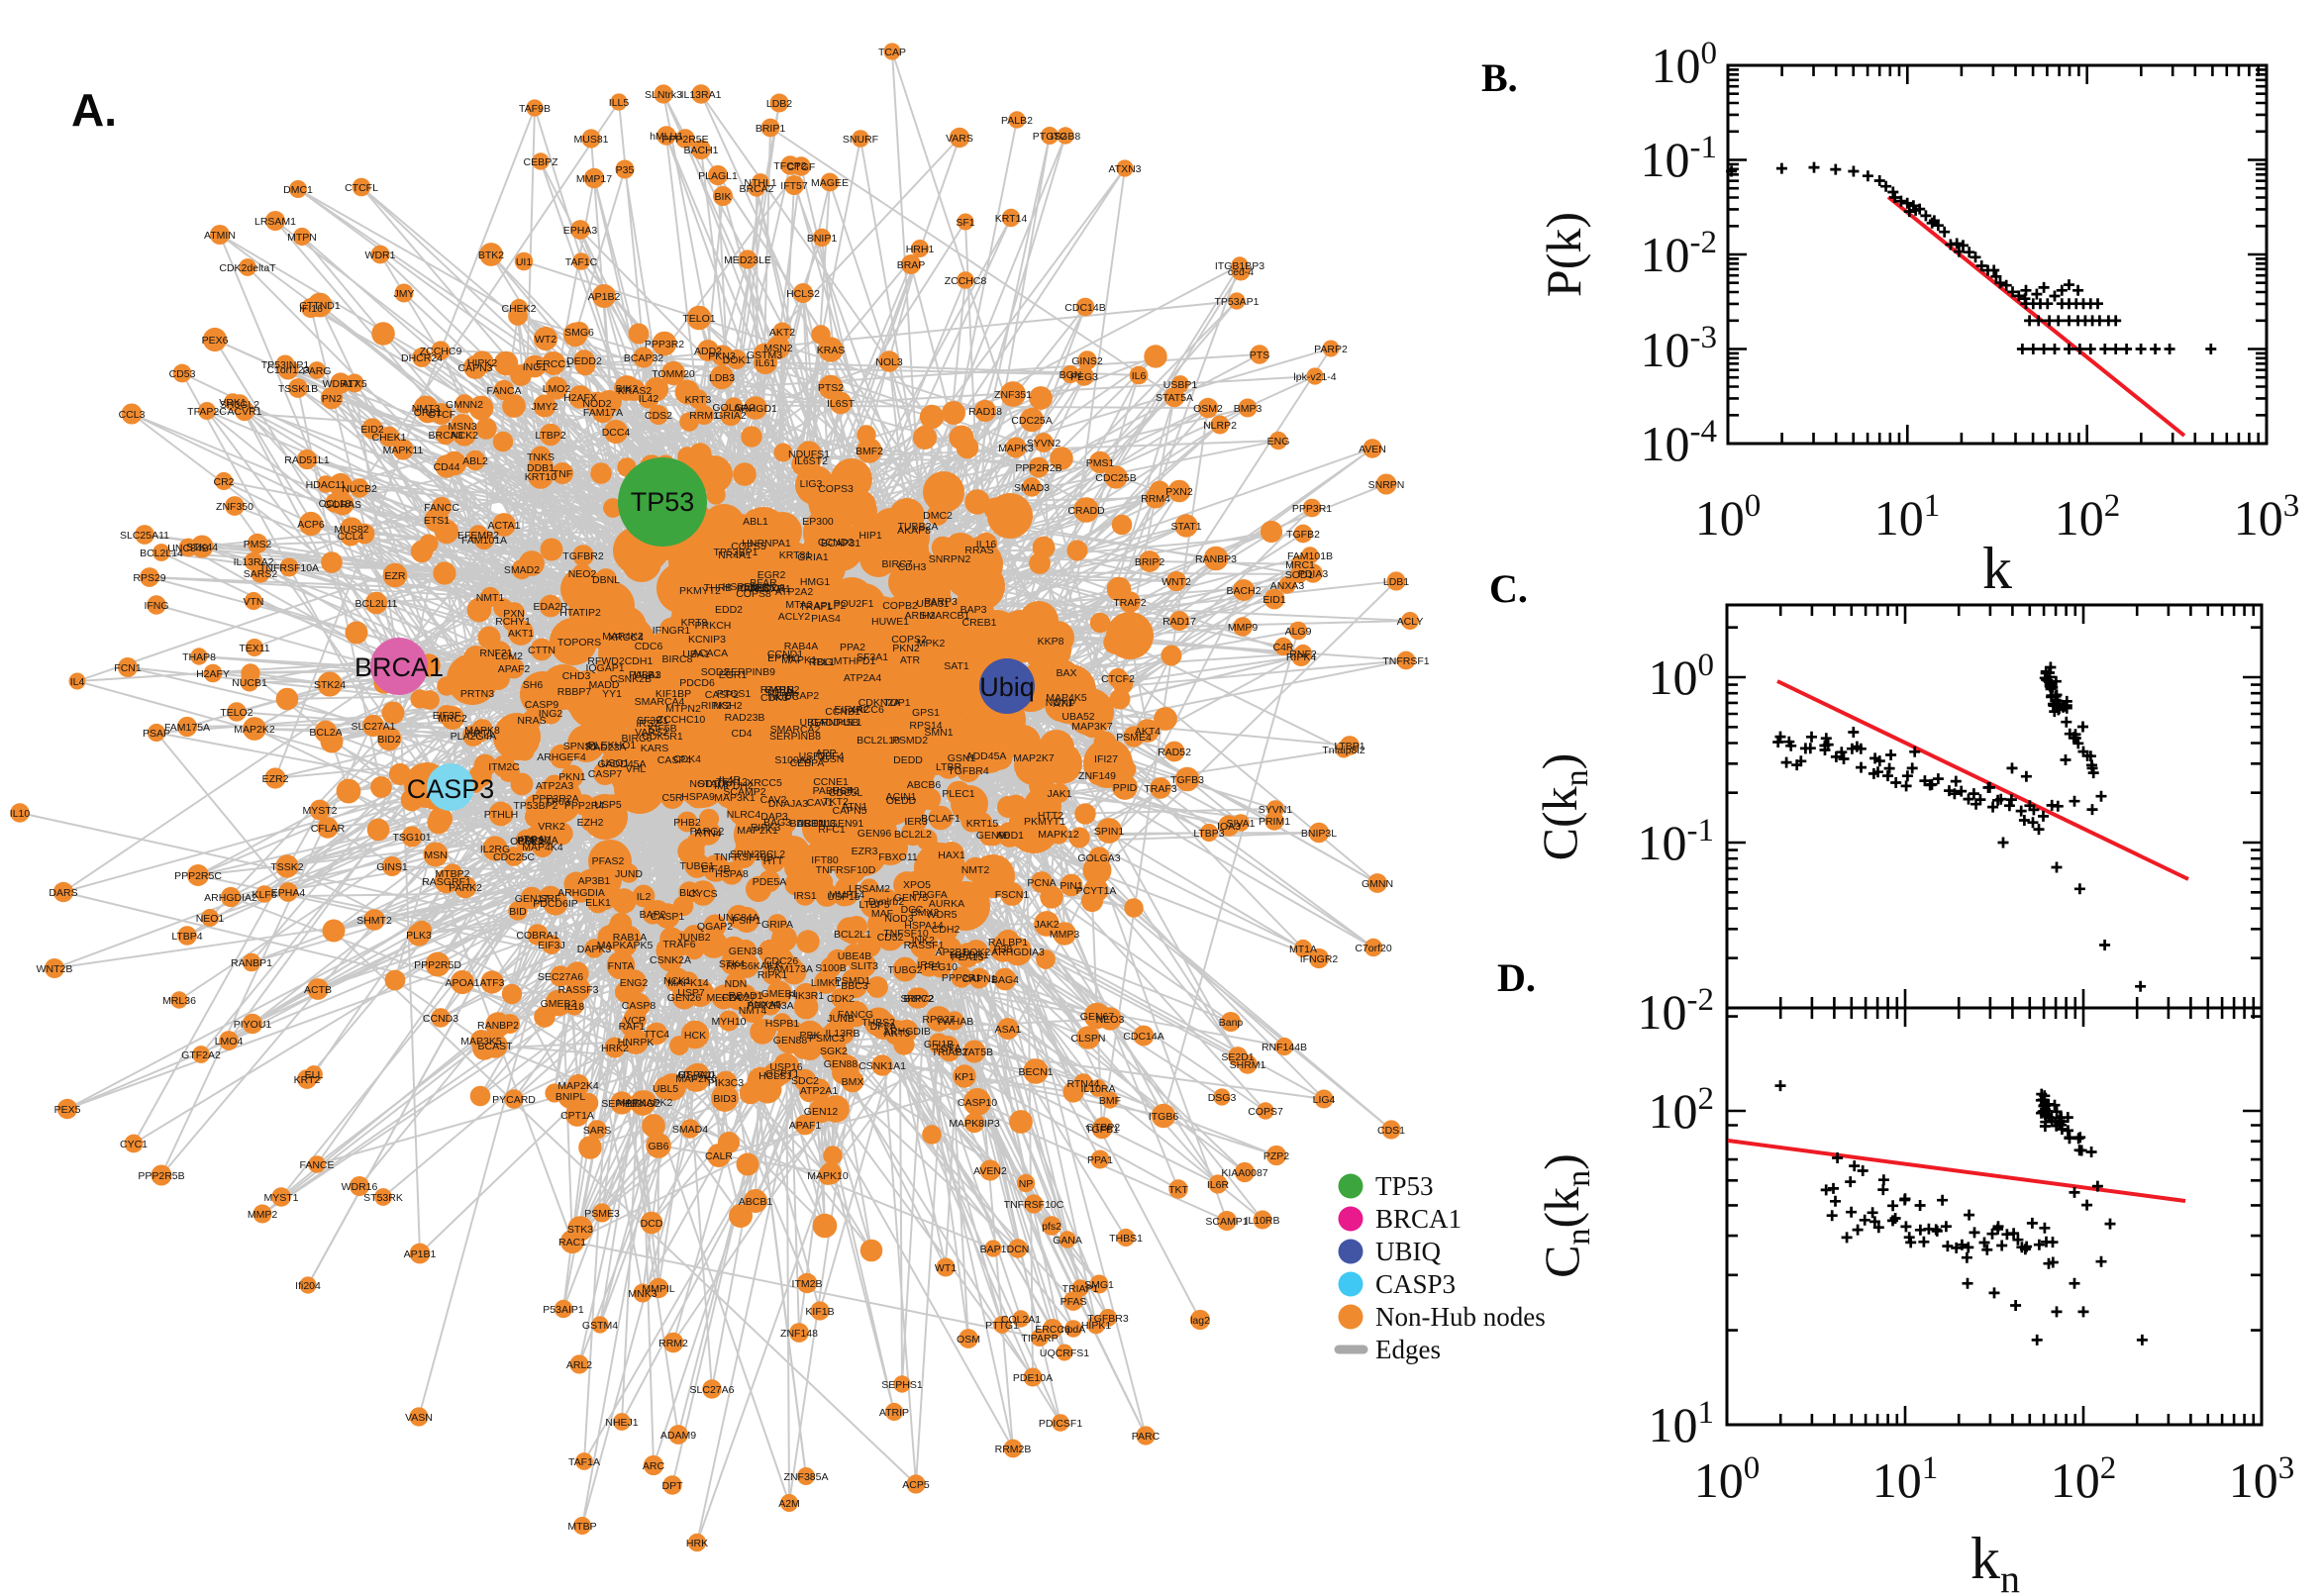 The height and width of the screenshot is (1596, 2323). Describe the element at coordinates (736, 984) in the screenshot. I see `svg-text: NDN` at that location.